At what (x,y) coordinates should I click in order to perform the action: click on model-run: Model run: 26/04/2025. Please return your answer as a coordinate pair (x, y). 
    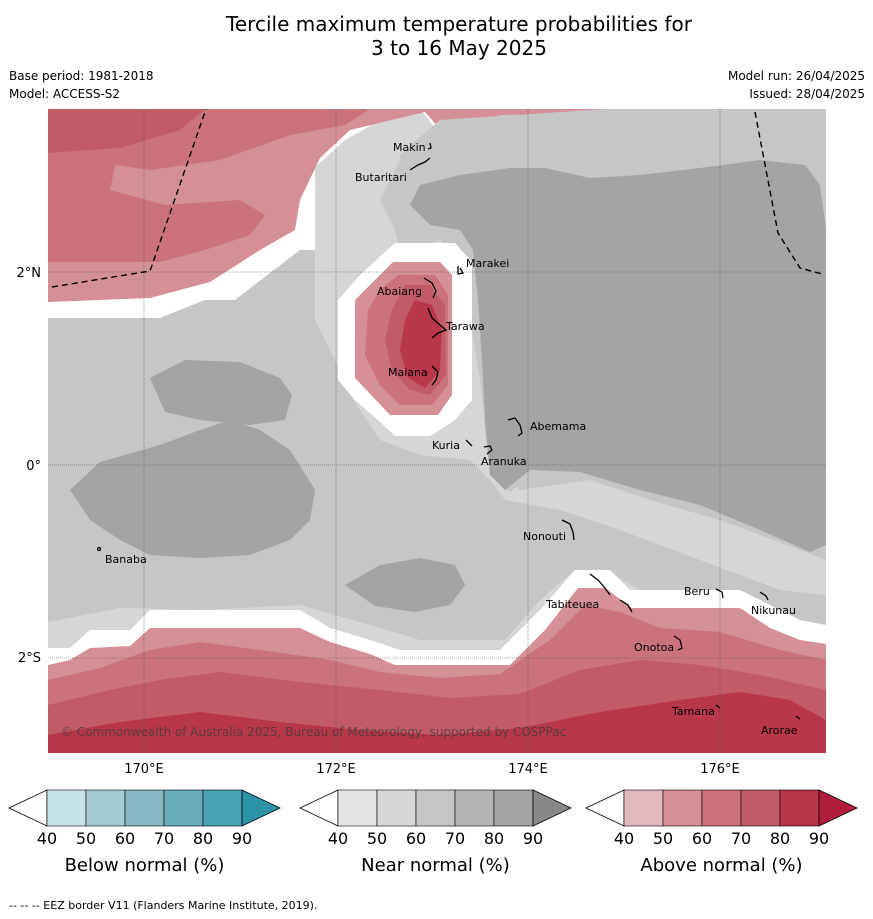
    Looking at the image, I should click on (796, 76).